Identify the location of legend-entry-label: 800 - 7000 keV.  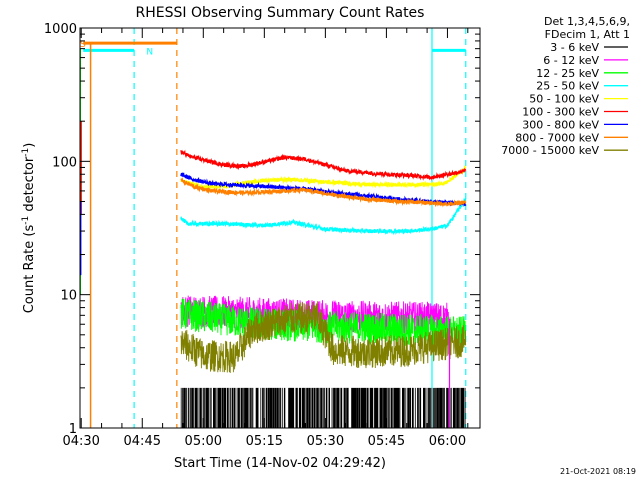
(557, 137).